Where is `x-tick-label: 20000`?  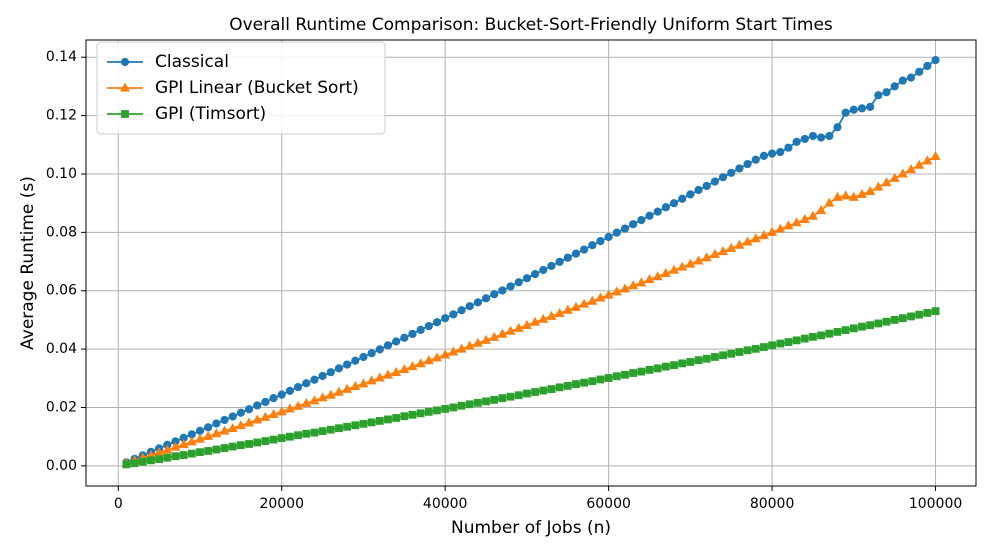 x-tick-label: 20000 is located at coordinates (281, 504).